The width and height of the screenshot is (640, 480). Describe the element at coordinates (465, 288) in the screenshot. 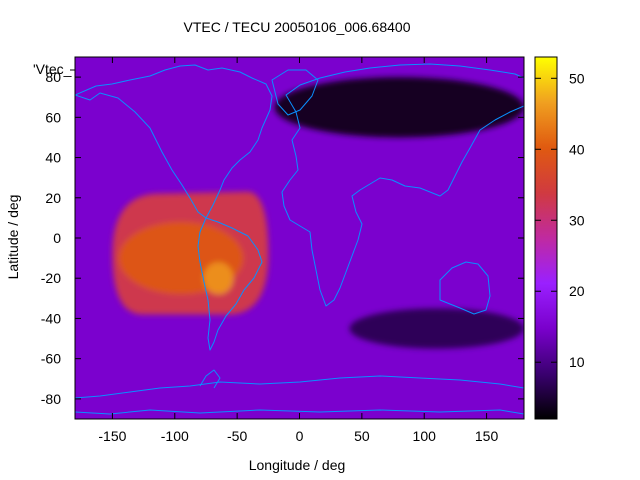

I see `coast-australia` at that location.